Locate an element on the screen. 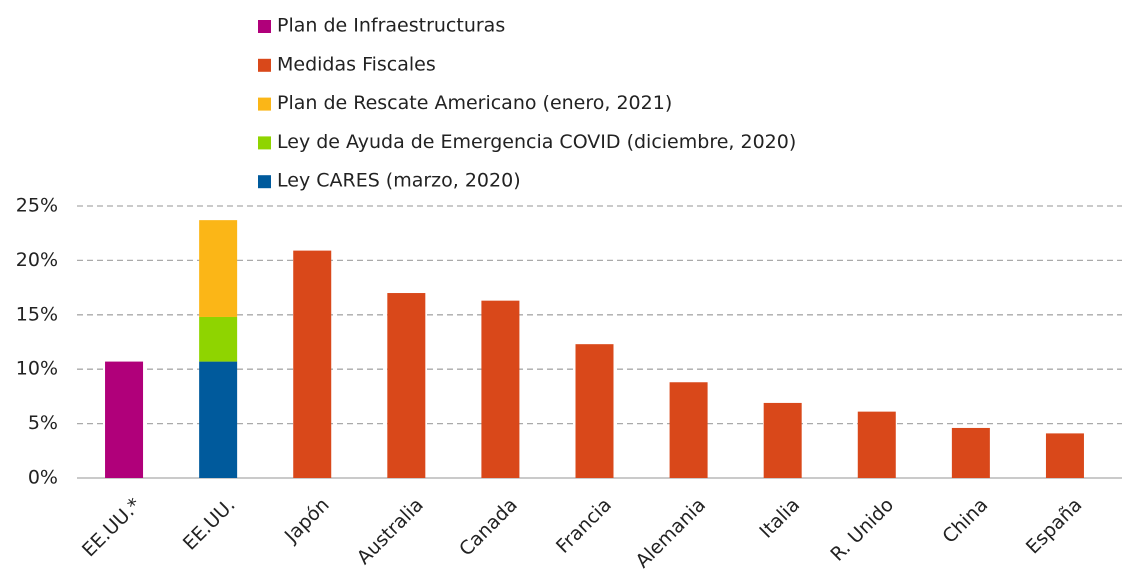 Image resolution: width=1122 pixels, height=585 pixels. x-tick-label: Australia is located at coordinates (390, 531).